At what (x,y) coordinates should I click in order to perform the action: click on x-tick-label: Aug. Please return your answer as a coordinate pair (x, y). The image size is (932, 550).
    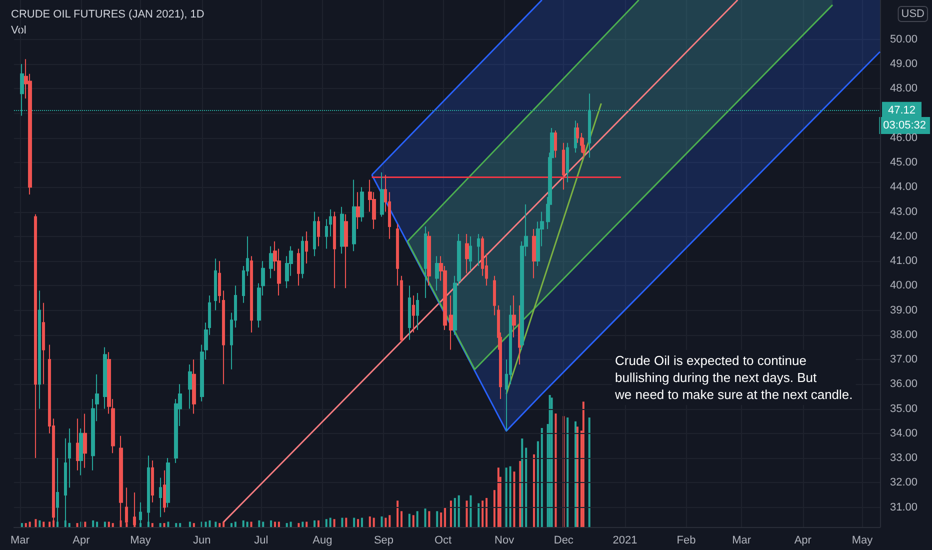
    Looking at the image, I should click on (322, 540).